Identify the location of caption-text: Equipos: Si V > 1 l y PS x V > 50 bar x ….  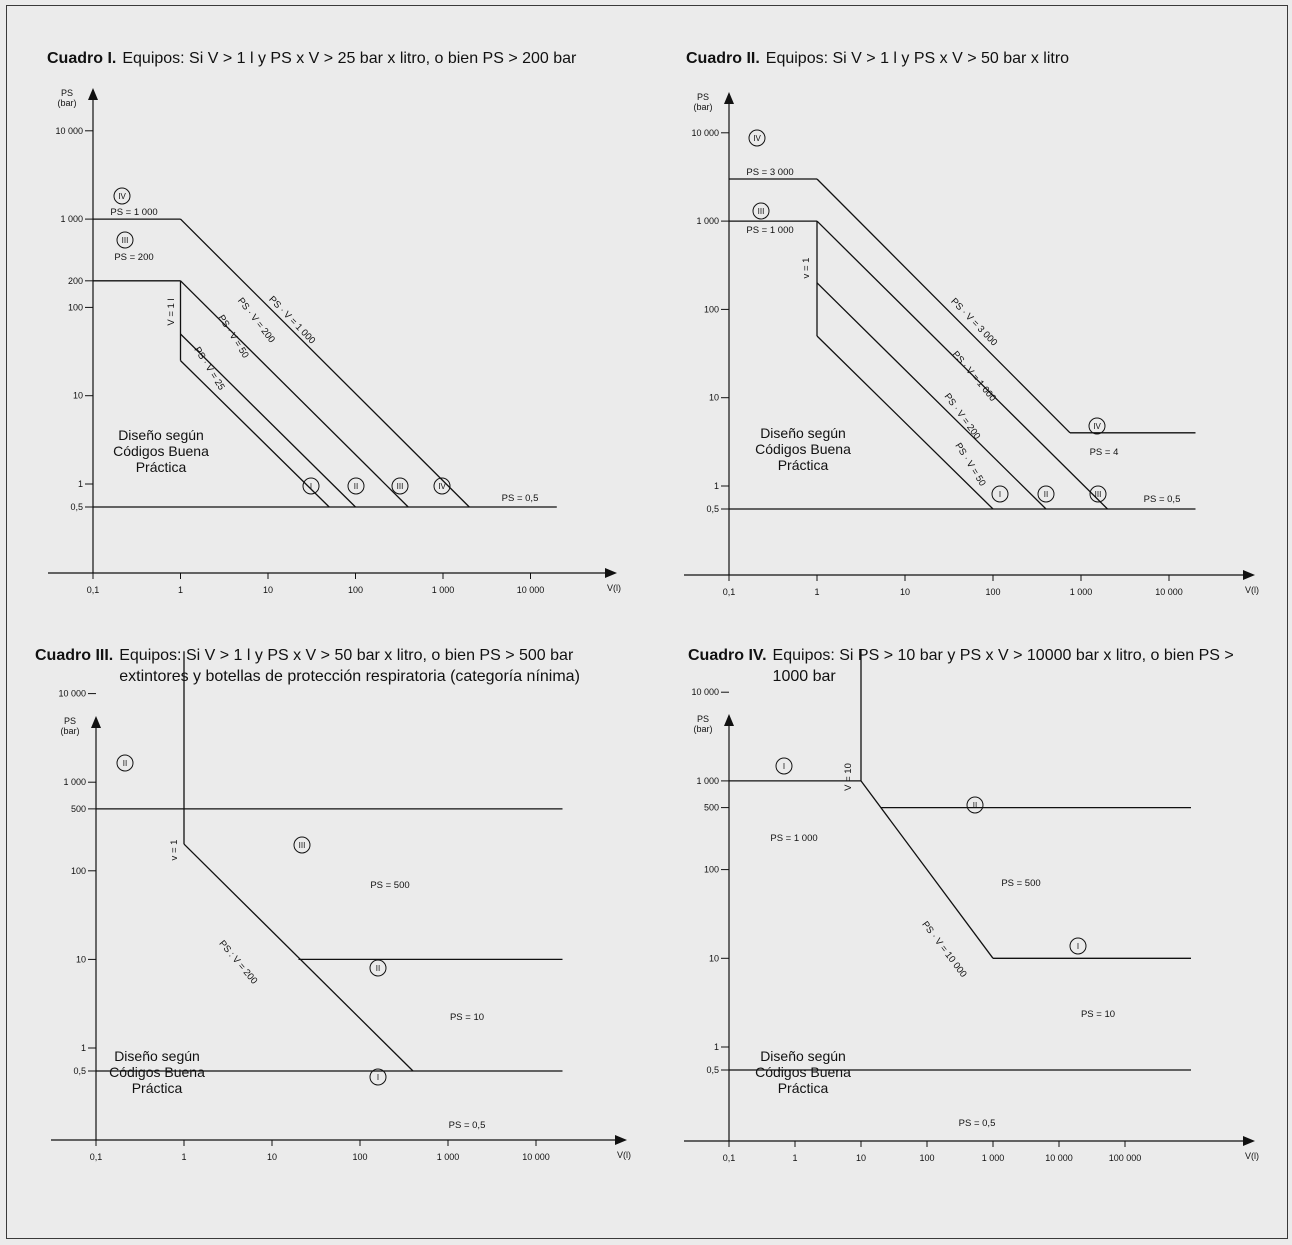
(349, 666).